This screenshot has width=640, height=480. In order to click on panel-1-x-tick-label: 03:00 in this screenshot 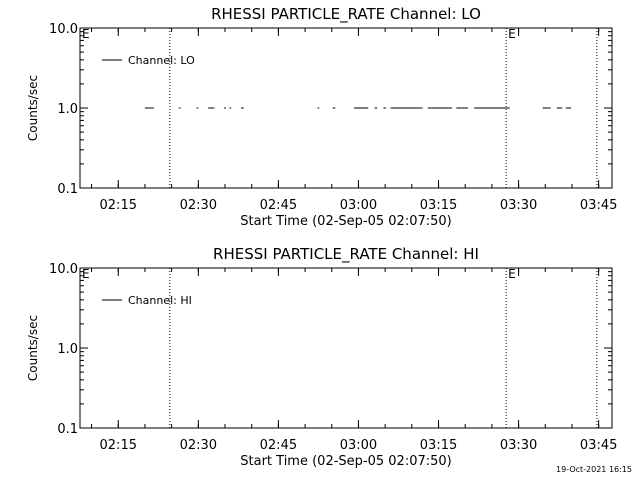, I will do `click(358, 205)`.